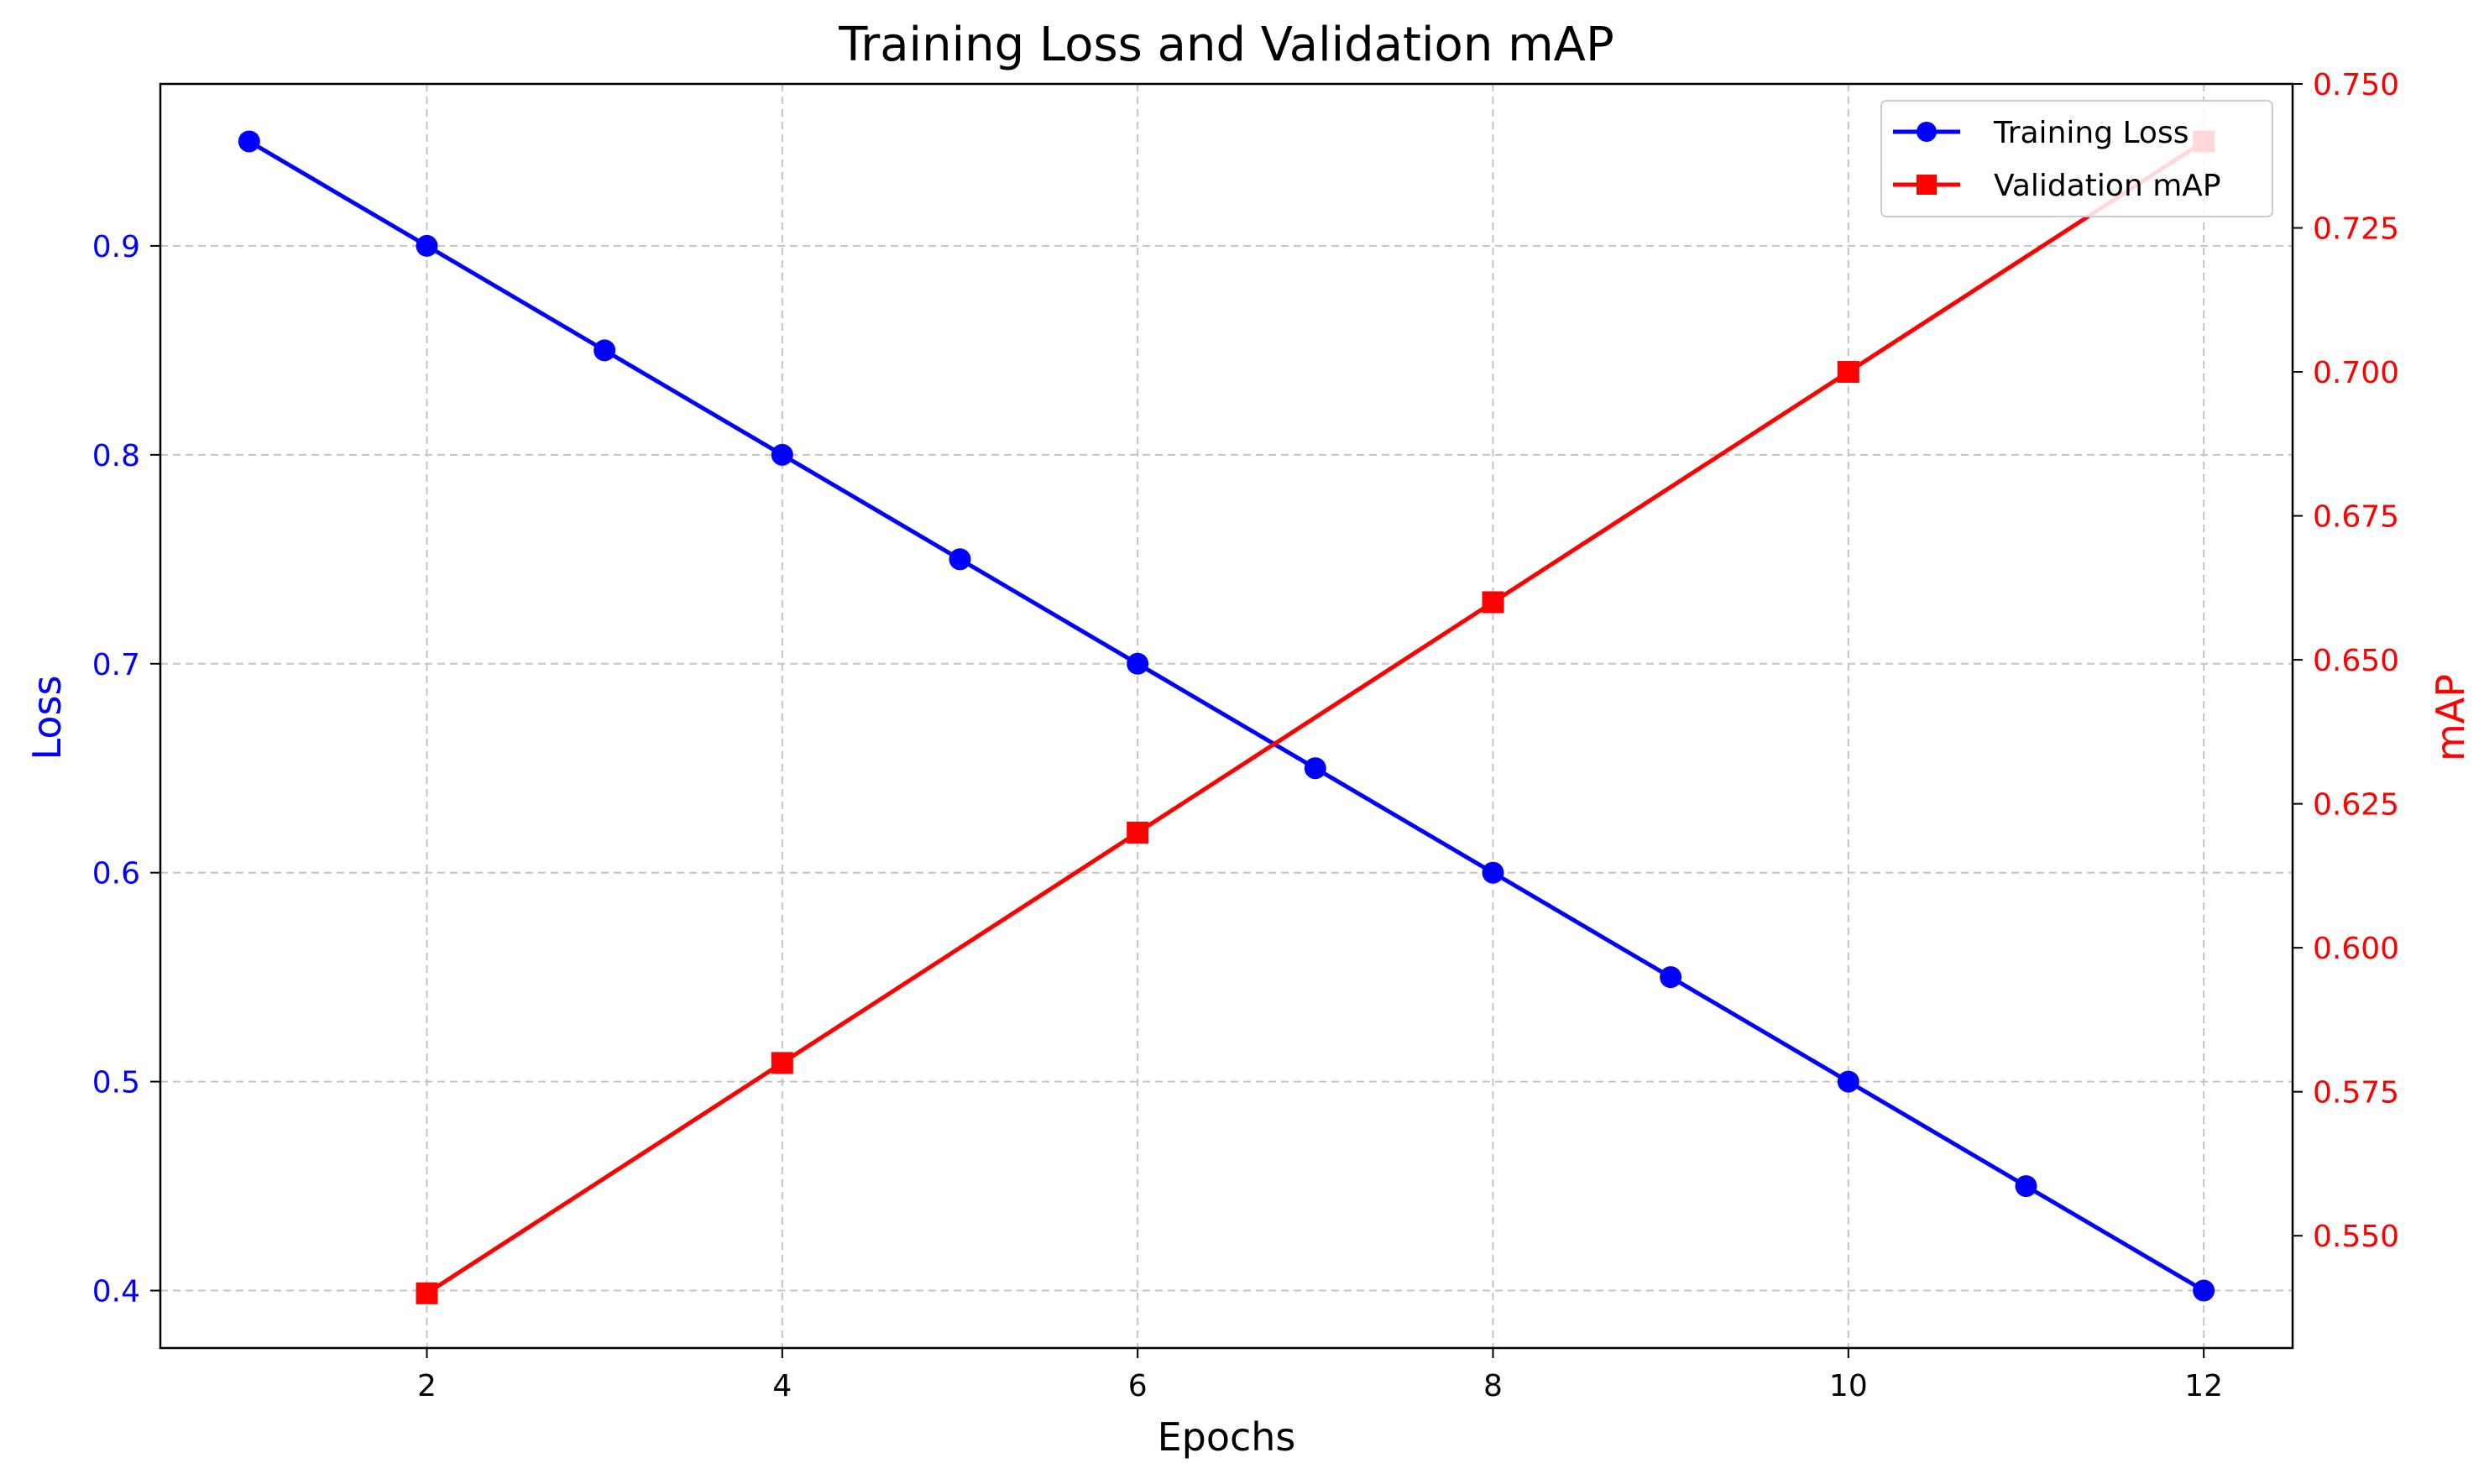  I want to click on y-right-tick-label: 0.700, so click(2356, 373).